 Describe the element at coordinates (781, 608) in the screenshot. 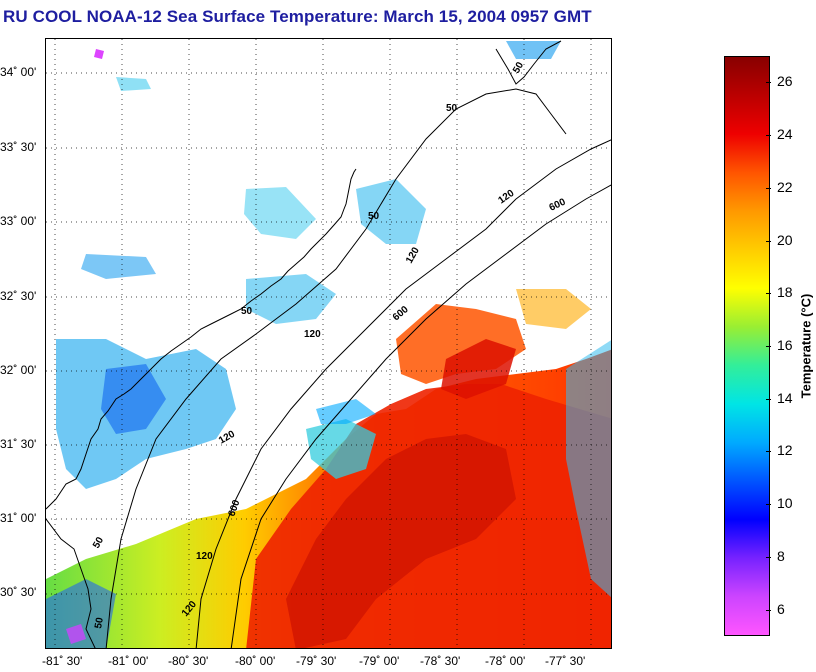

I see `colorbar-tick-label: 6` at that location.